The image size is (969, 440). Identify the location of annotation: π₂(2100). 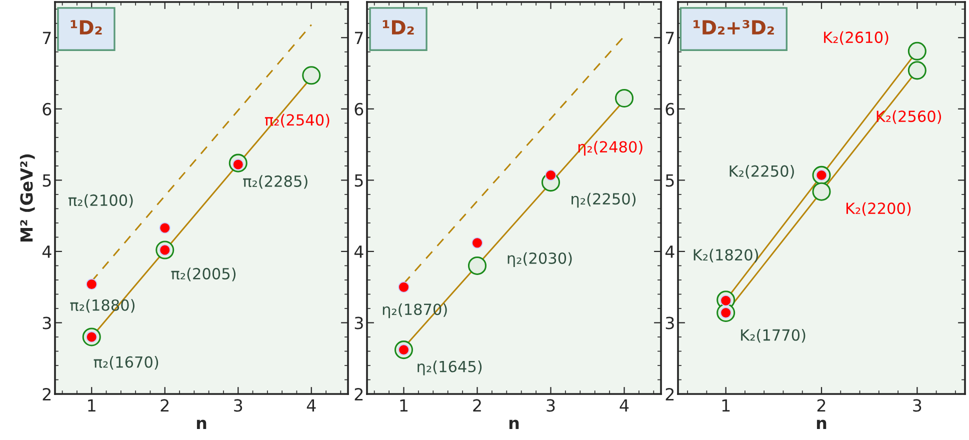
(100, 201).